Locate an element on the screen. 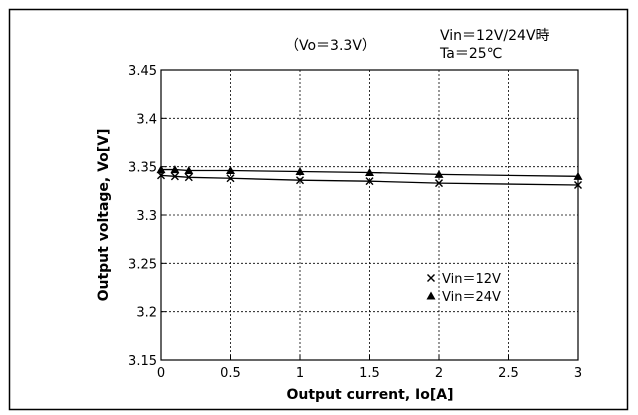 Image resolution: width=638 pixels, height=415 pixels. x-tick-label: 2.5 is located at coordinates (508, 373).